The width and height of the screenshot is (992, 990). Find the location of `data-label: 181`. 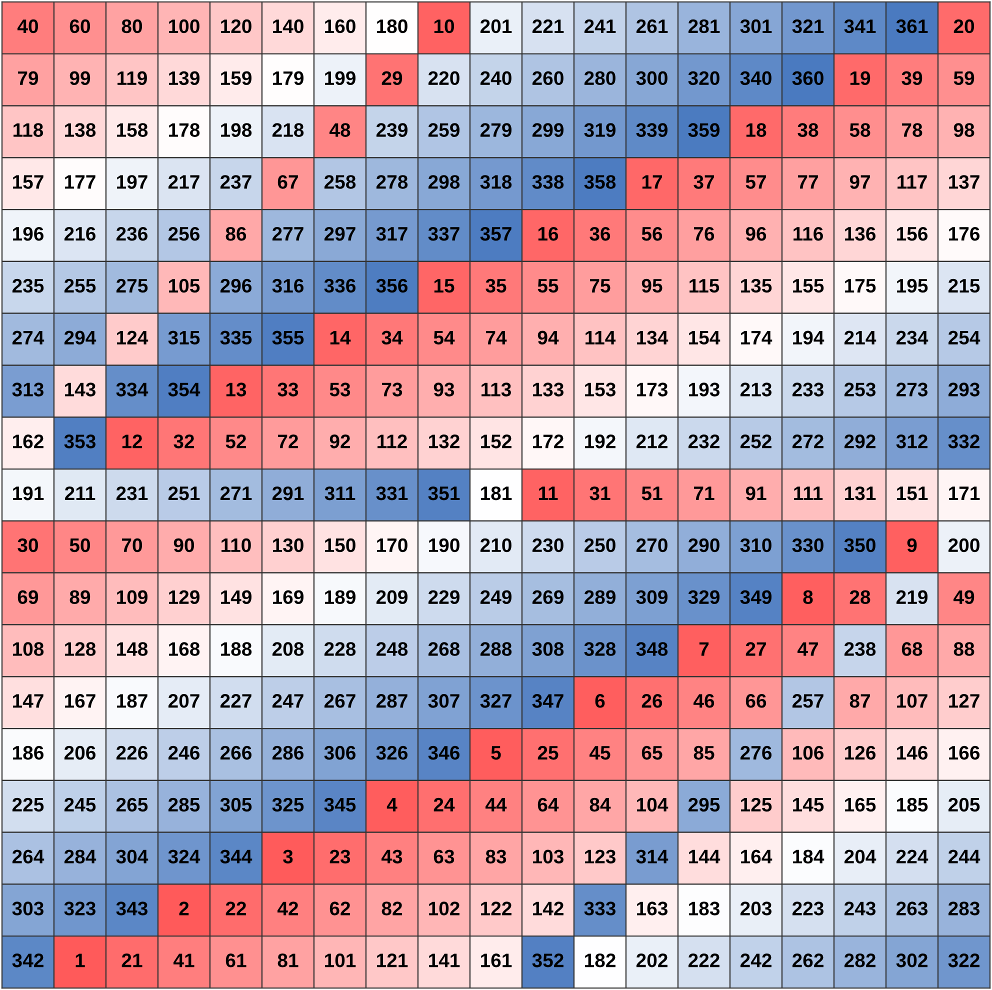

data-label: 181 is located at coordinates (496, 493).